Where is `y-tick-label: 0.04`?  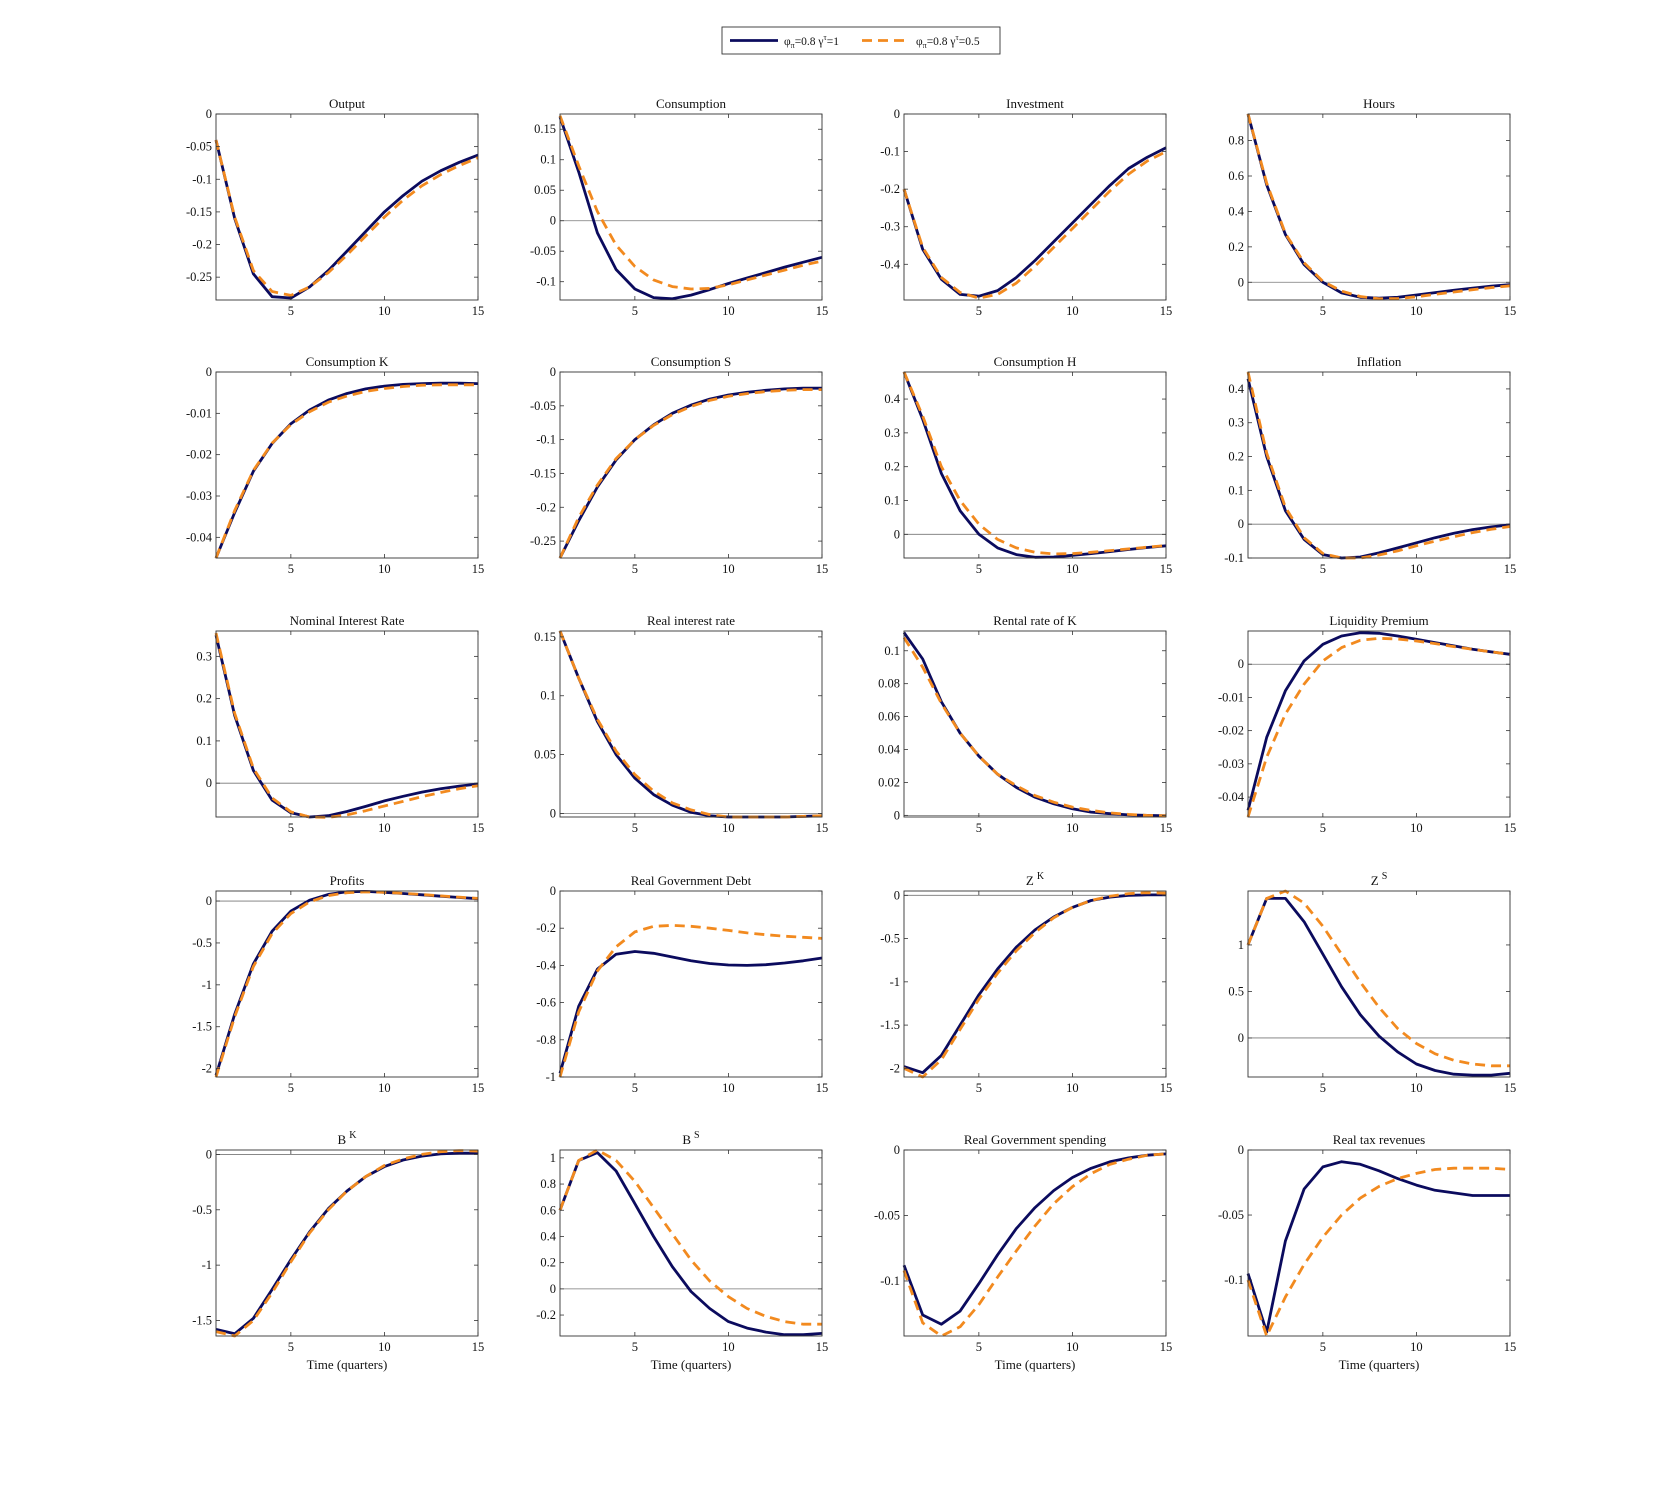
y-tick-label: 0.04 is located at coordinates (889, 750).